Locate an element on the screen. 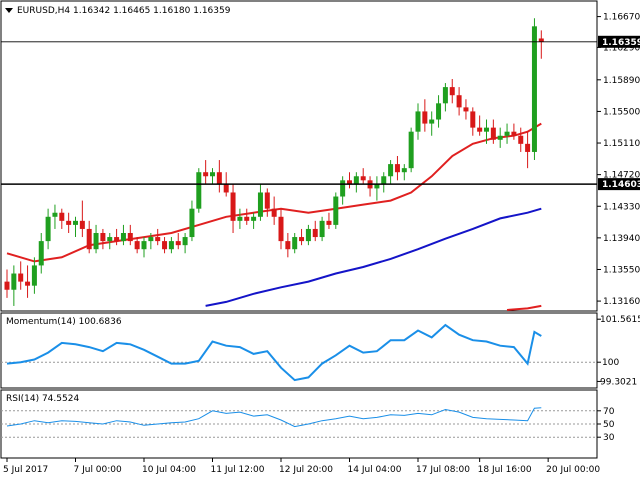 This screenshot has width=640, height=480. momentum-tick-label: 100 is located at coordinates (610, 363).